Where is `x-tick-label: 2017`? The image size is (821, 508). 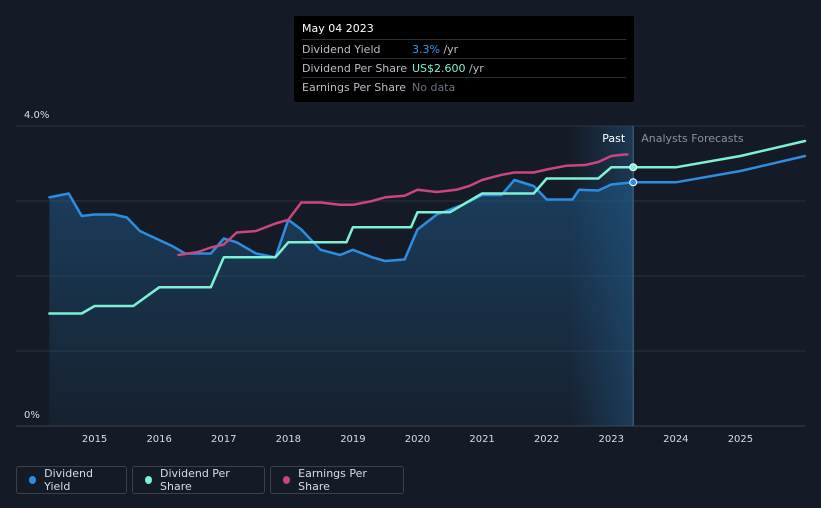 x-tick-label: 2017 is located at coordinates (223, 439).